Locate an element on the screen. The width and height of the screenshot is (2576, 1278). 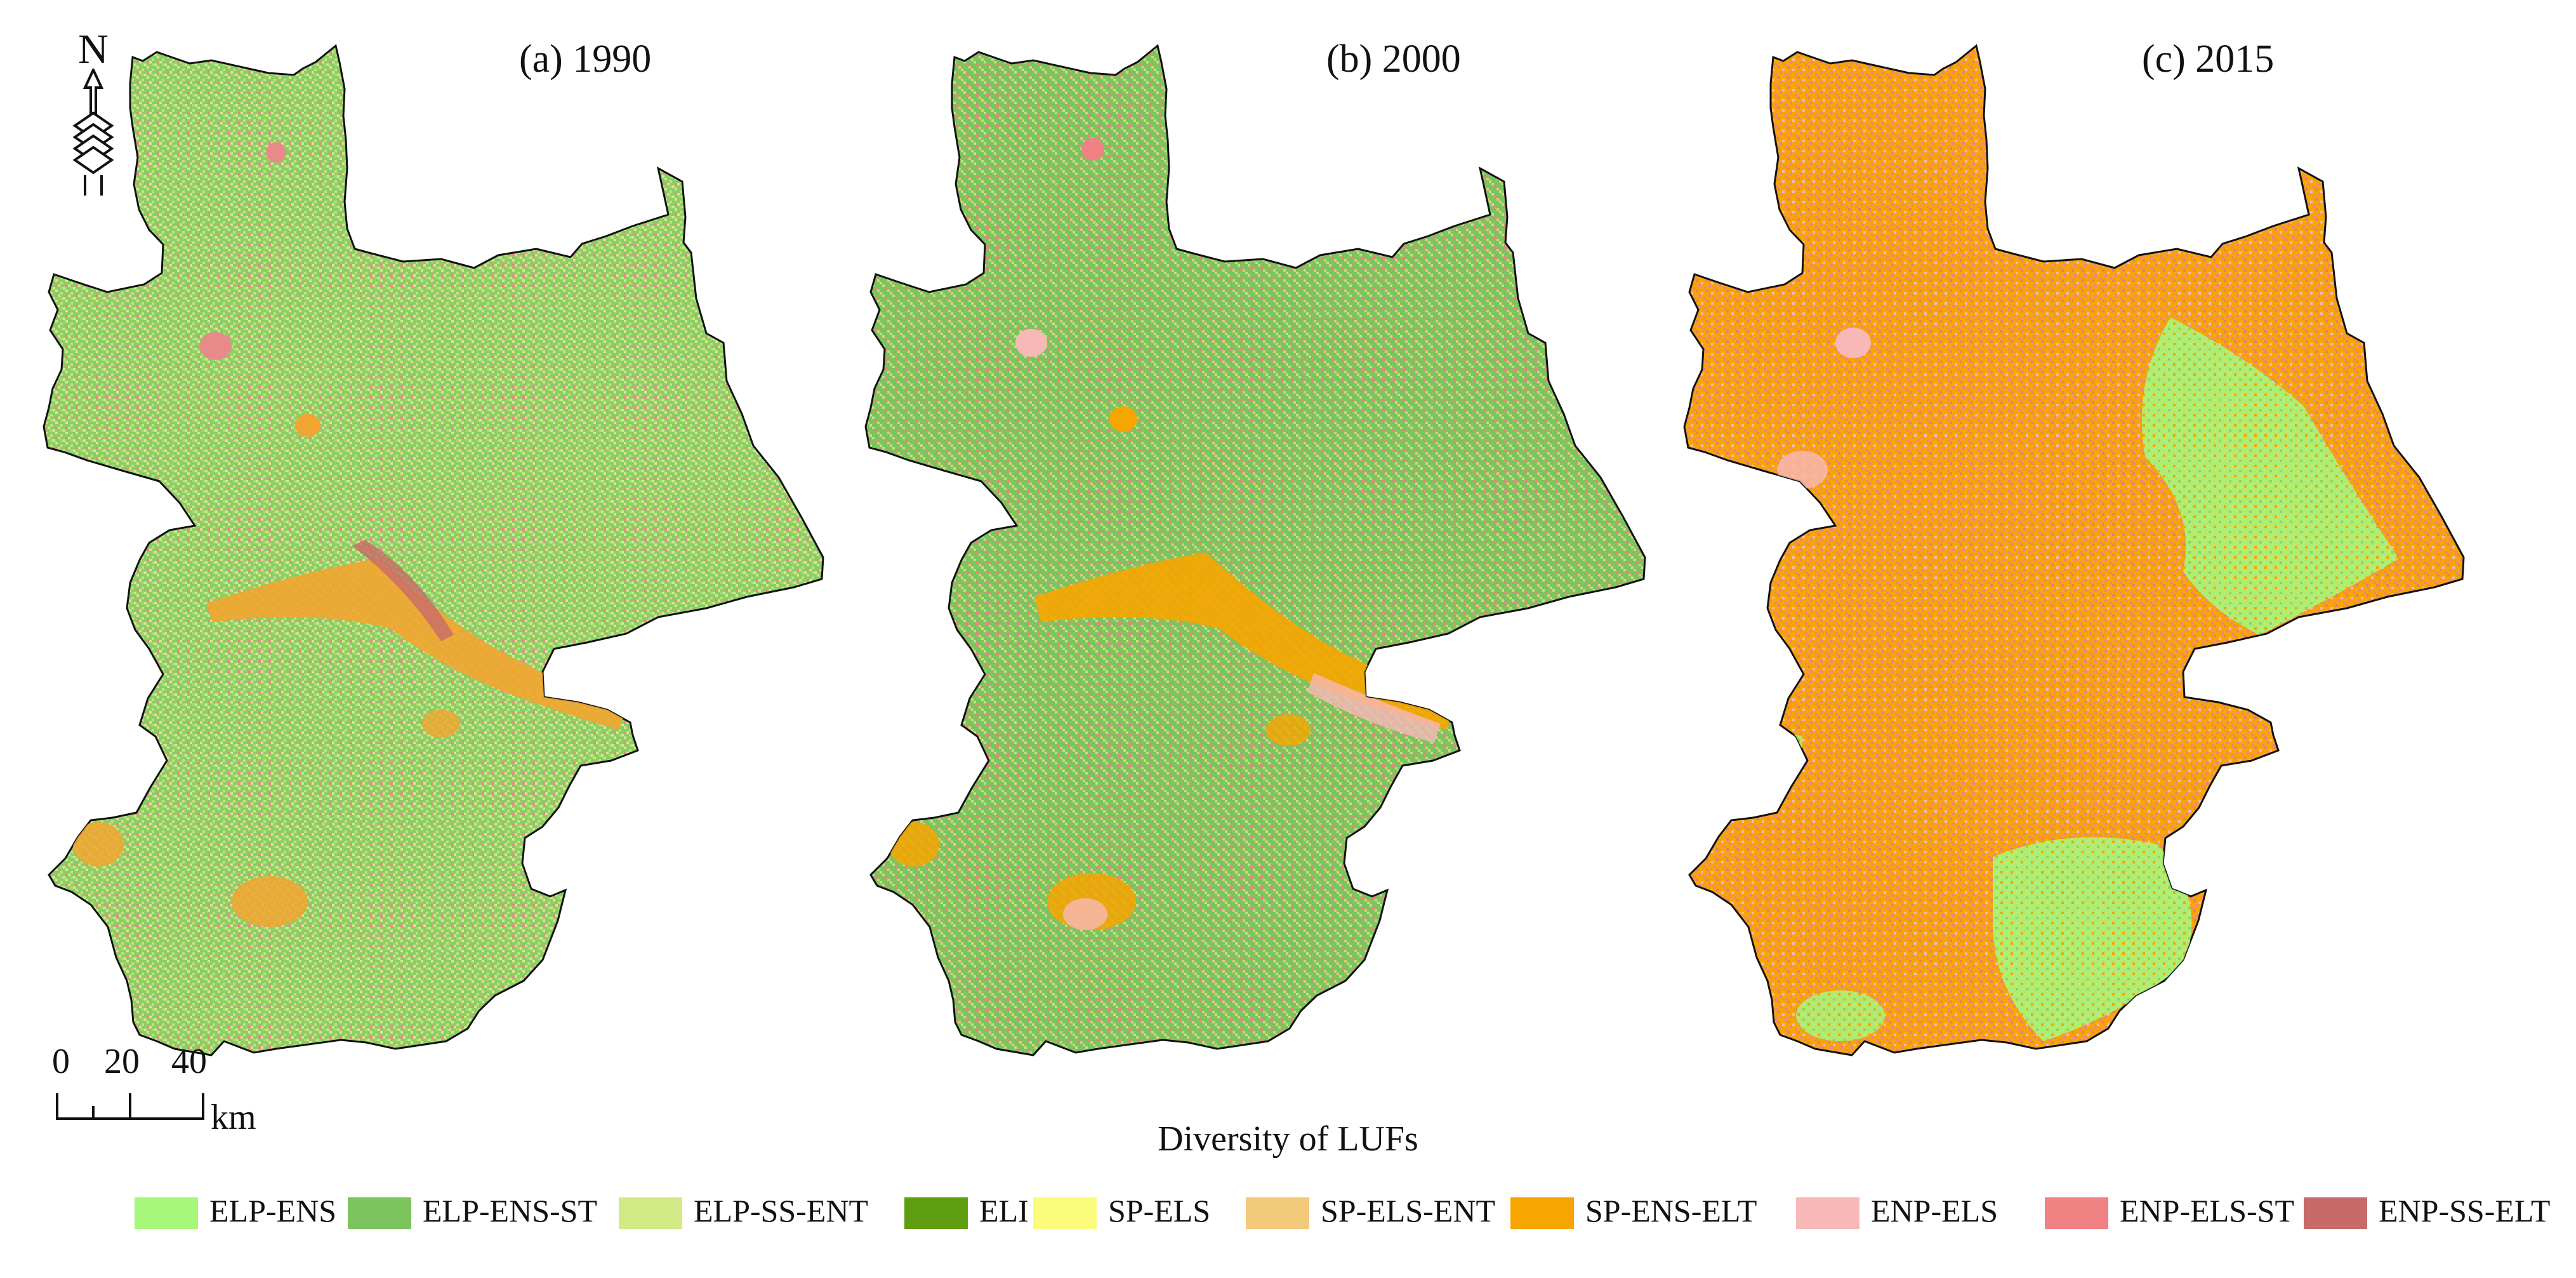
scale-label-40: 40 is located at coordinates (189, 1061).